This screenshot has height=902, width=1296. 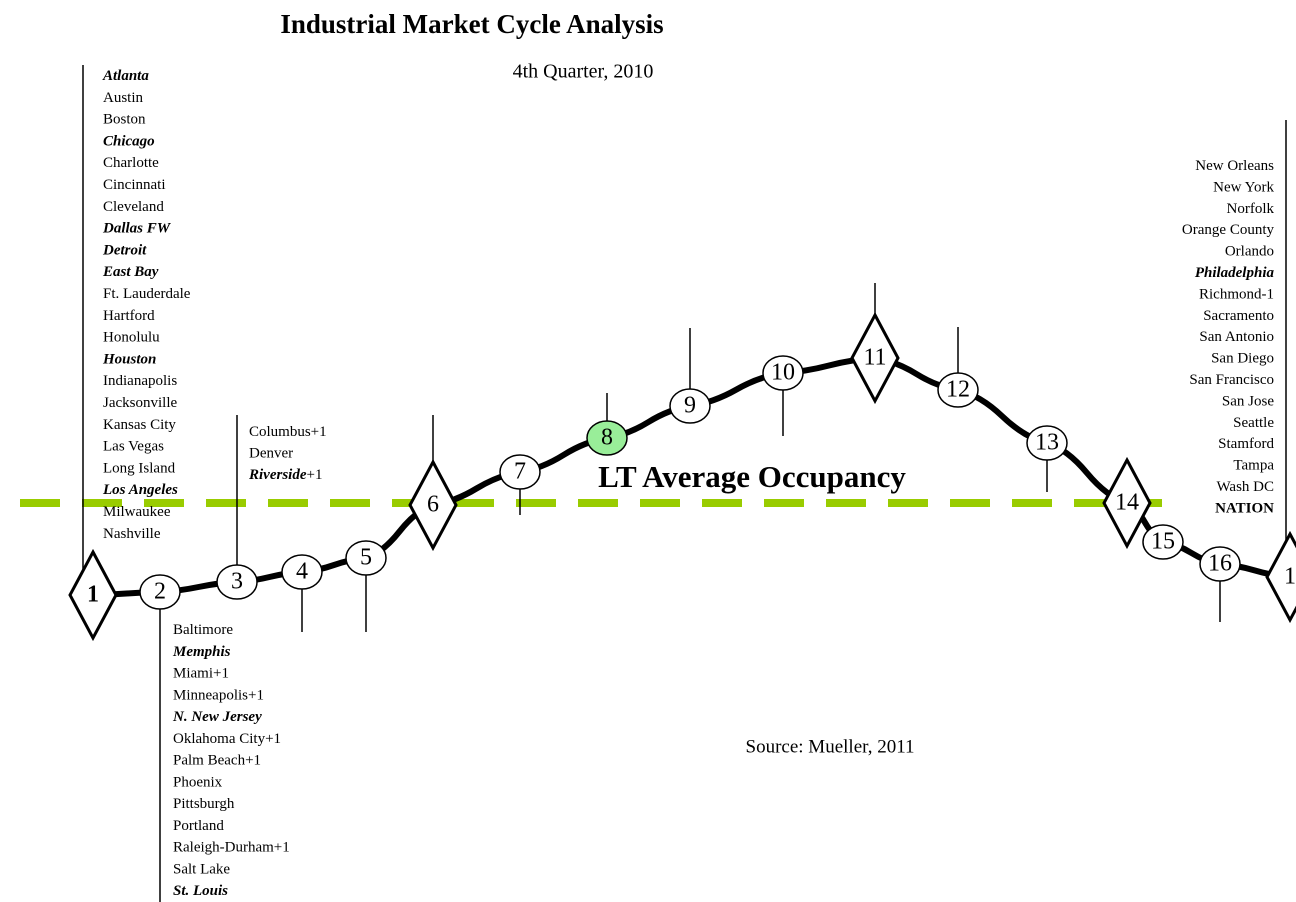 I want to click on market-name: Phoenix, so click(x=198, y=783).